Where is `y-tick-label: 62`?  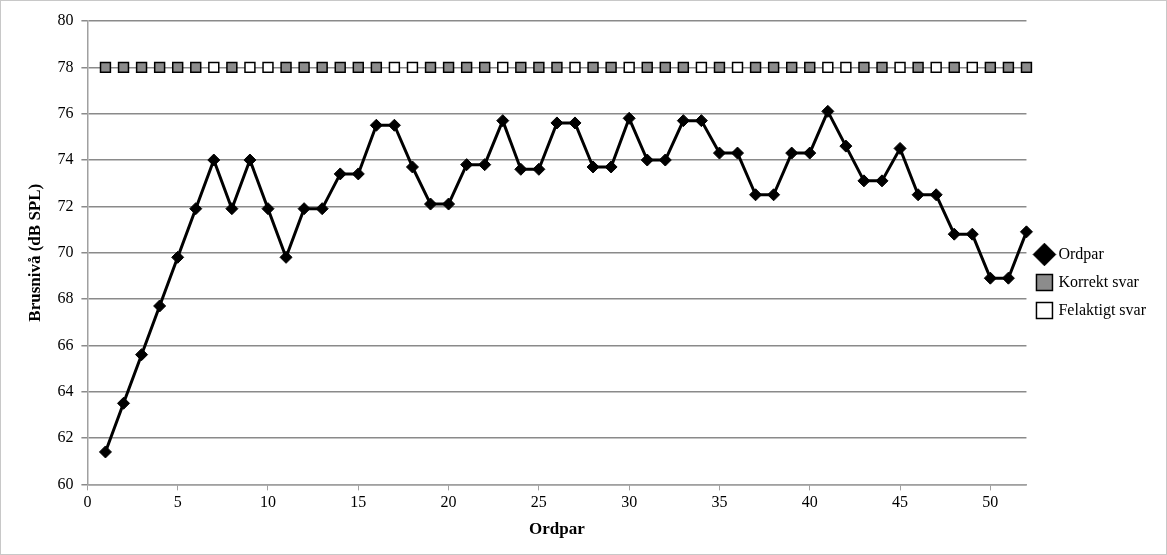
y-tick-label: 62 is located at coordinates (65, 437).